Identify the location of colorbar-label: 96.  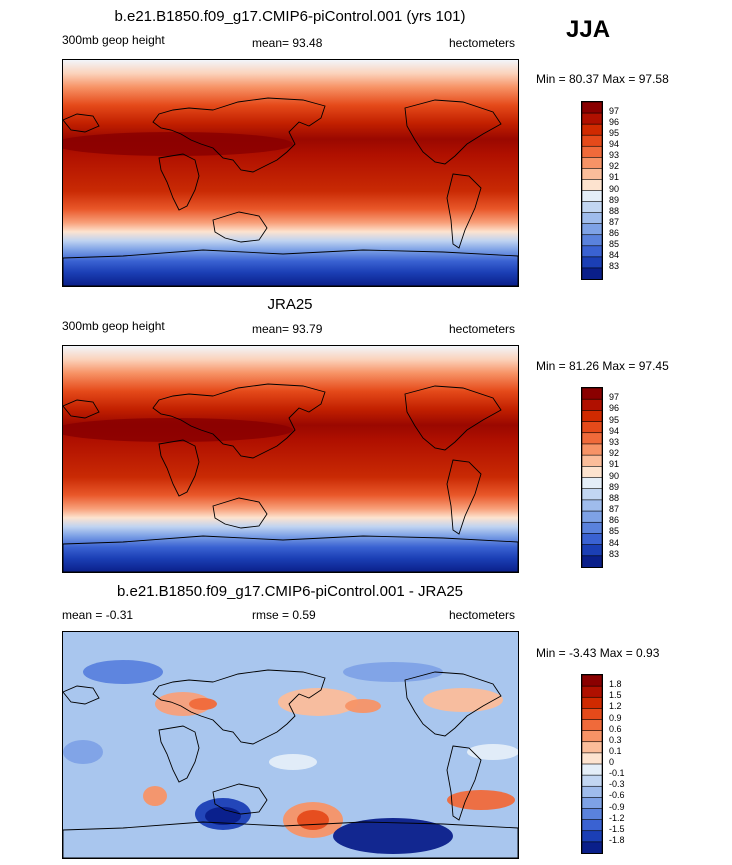
(614, 122).